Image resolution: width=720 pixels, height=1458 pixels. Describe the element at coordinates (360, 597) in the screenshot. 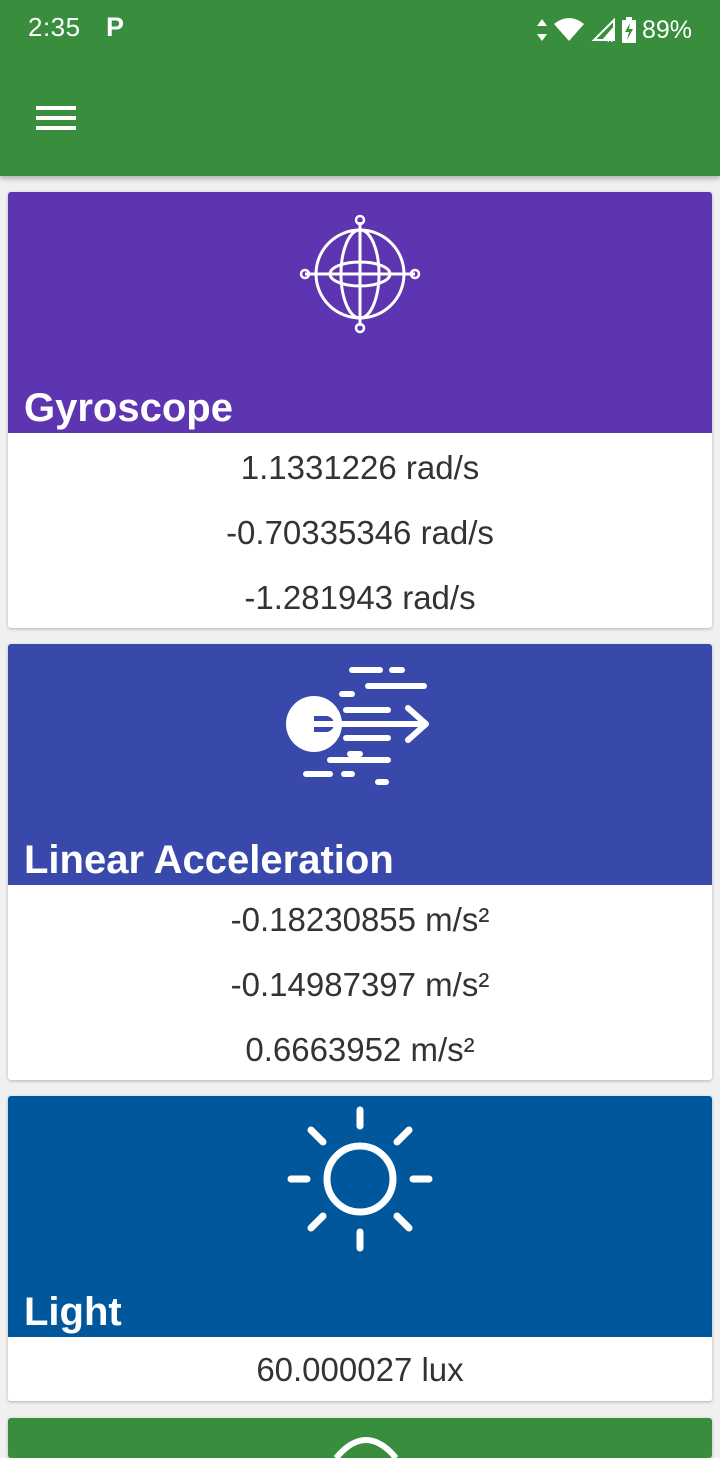

I see `gyroscope-reading-z: -1.281943 rad/s` at that location.